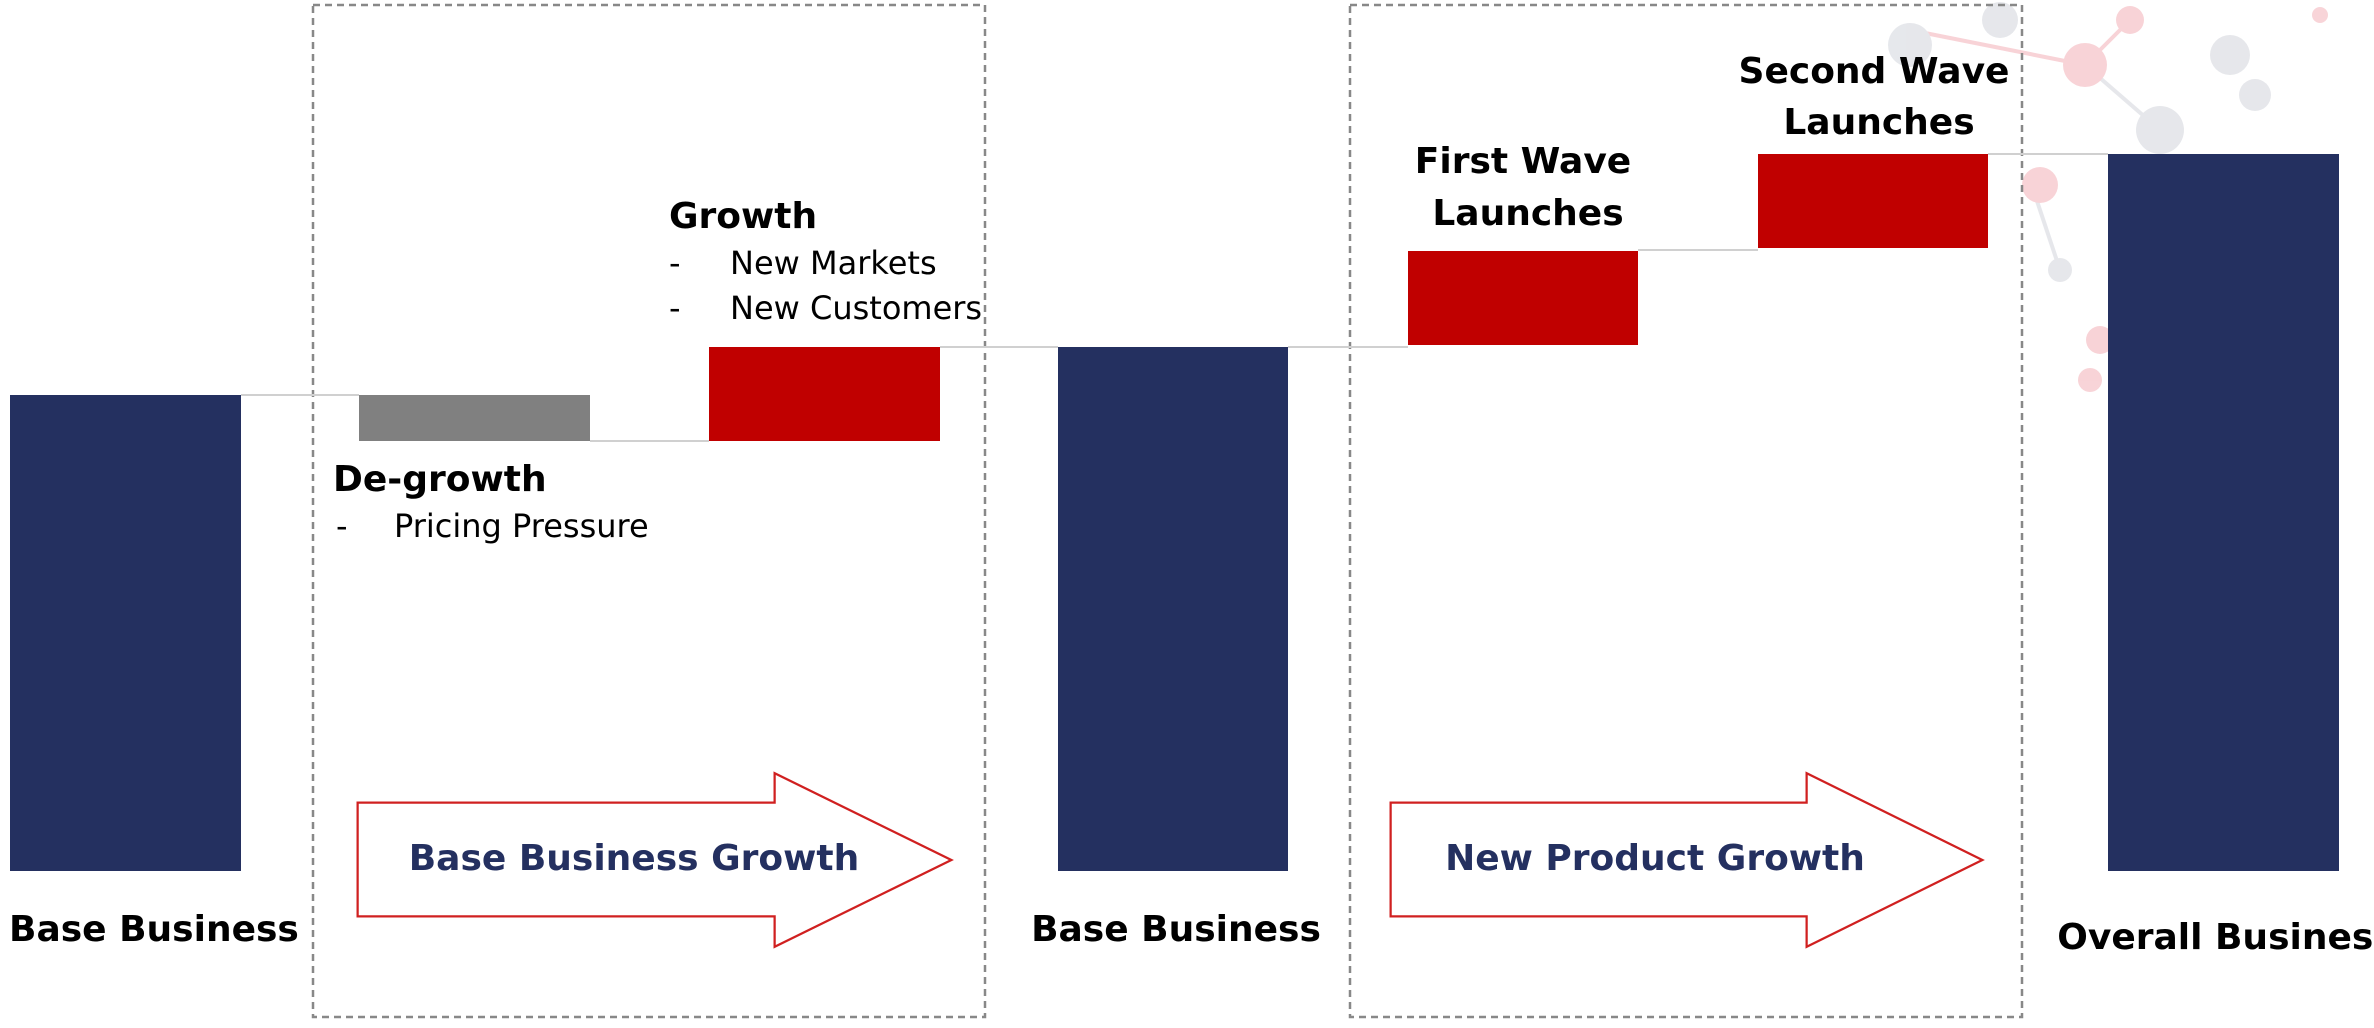 This screenshot has width=2374, height=1028. What do you see at coordinates (1655, 858) in the screenshot?
I see `arrow-label: New Product Growth` at bounding box center [1655, 858].